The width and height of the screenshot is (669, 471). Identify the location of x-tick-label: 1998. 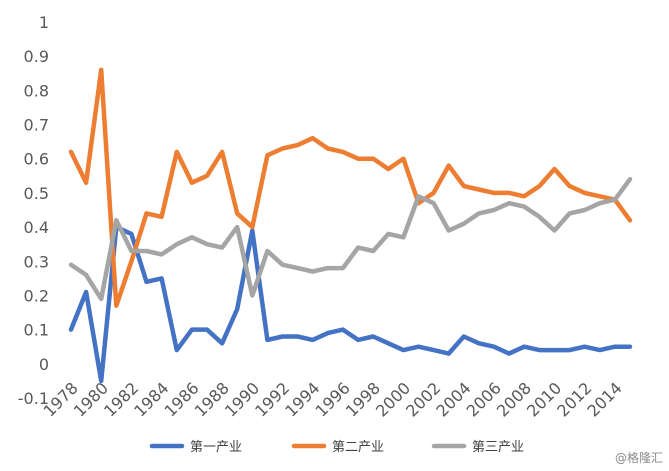
(363, 399).